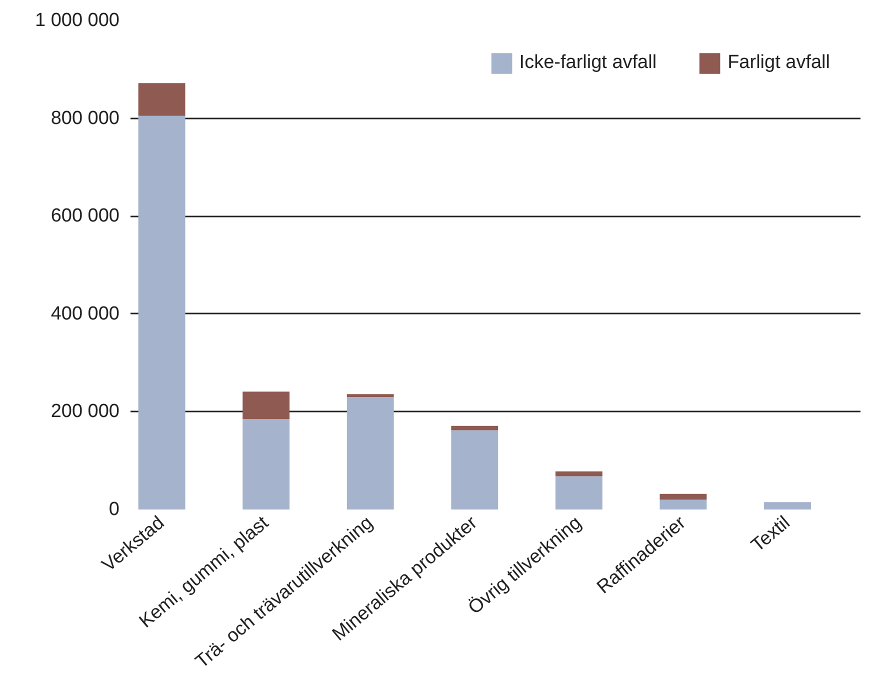 The height and width of the screenshot is (689, 875). I want to click on y-tick-label: 600 000, so click(85, 216).